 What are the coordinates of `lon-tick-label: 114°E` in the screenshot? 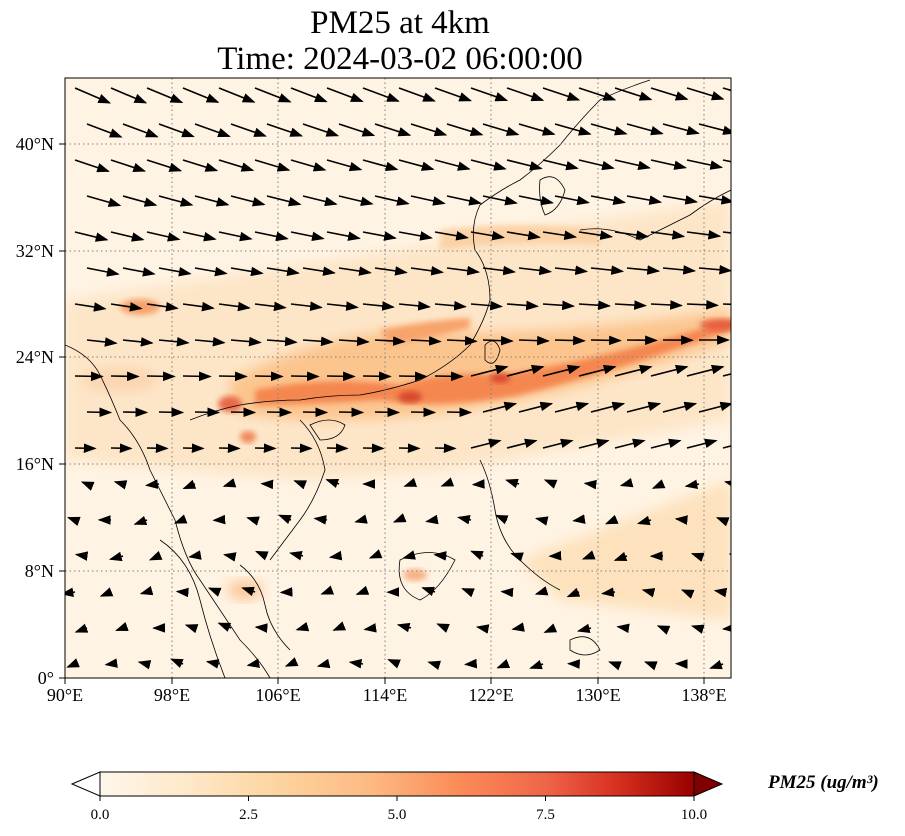 It's located at (385, 695).